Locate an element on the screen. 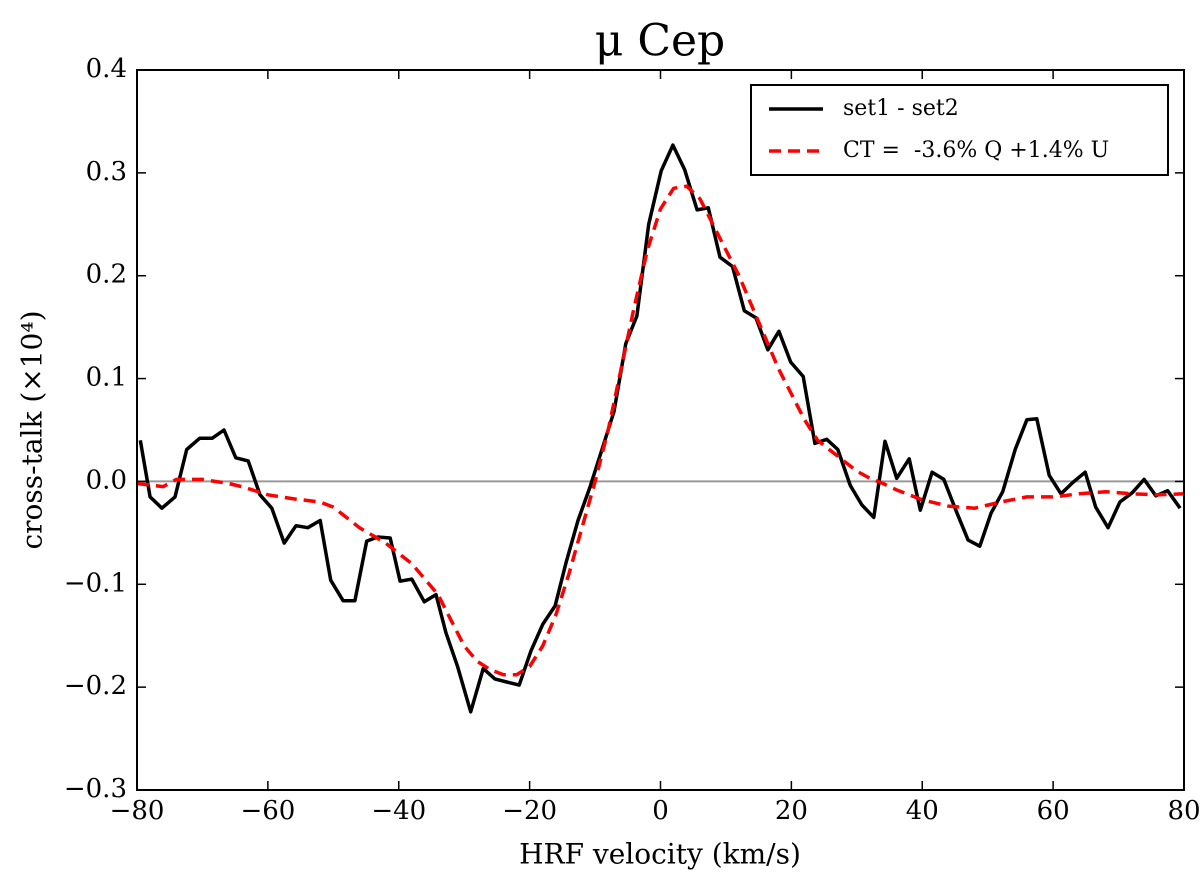  x-tick-label: 60 is located at coordinates (1053, 811).